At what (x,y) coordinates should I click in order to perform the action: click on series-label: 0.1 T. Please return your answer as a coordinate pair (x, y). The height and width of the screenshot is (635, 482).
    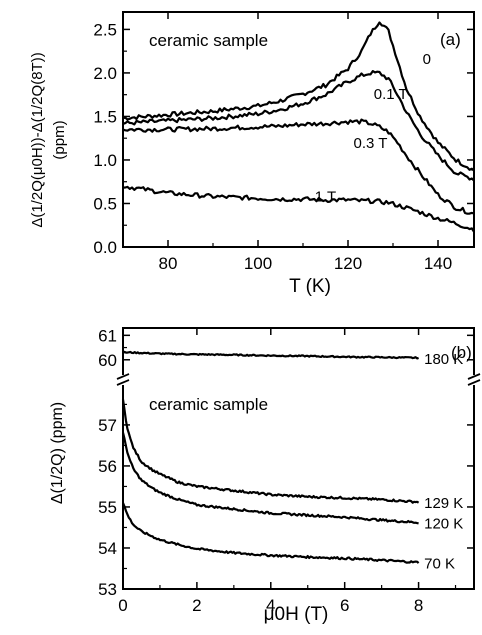
    Looking at the image, I should click on (391, 94).